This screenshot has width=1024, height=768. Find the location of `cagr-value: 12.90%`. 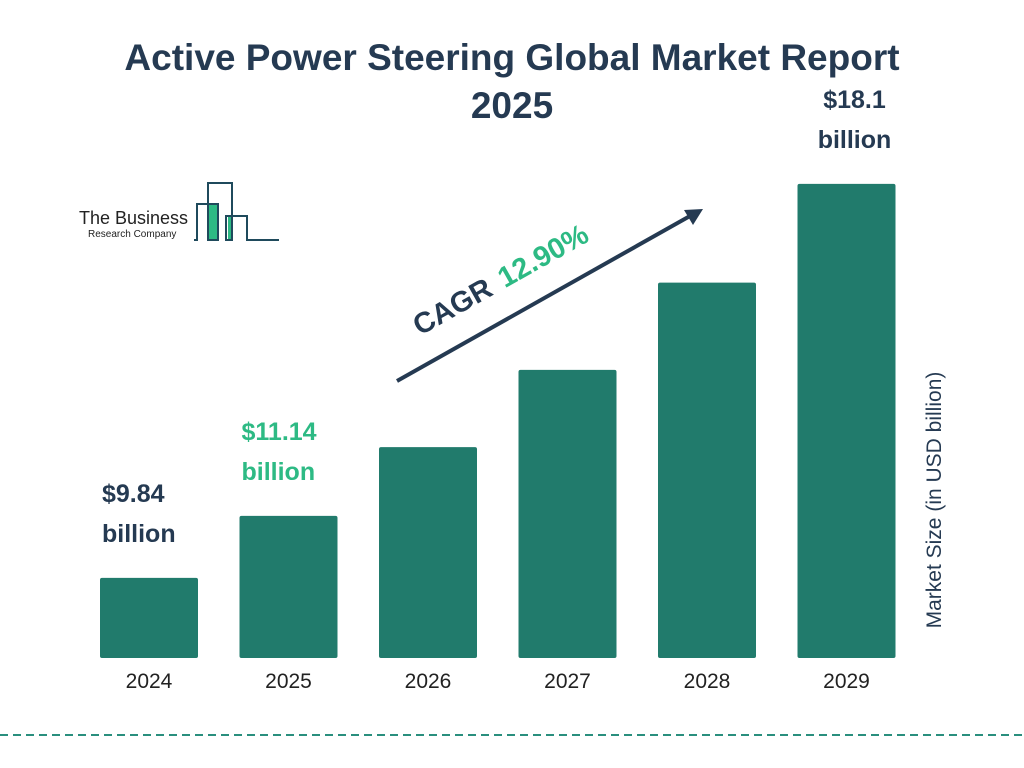

cagr-value: 12.90% is located at coordinates (544, 256).